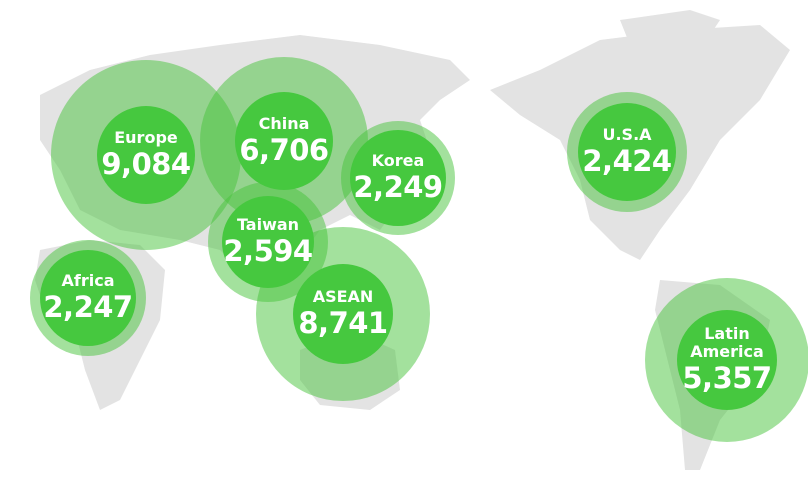 The image size is (808, 484). I want to click on china-label: China, so click(284, 123).